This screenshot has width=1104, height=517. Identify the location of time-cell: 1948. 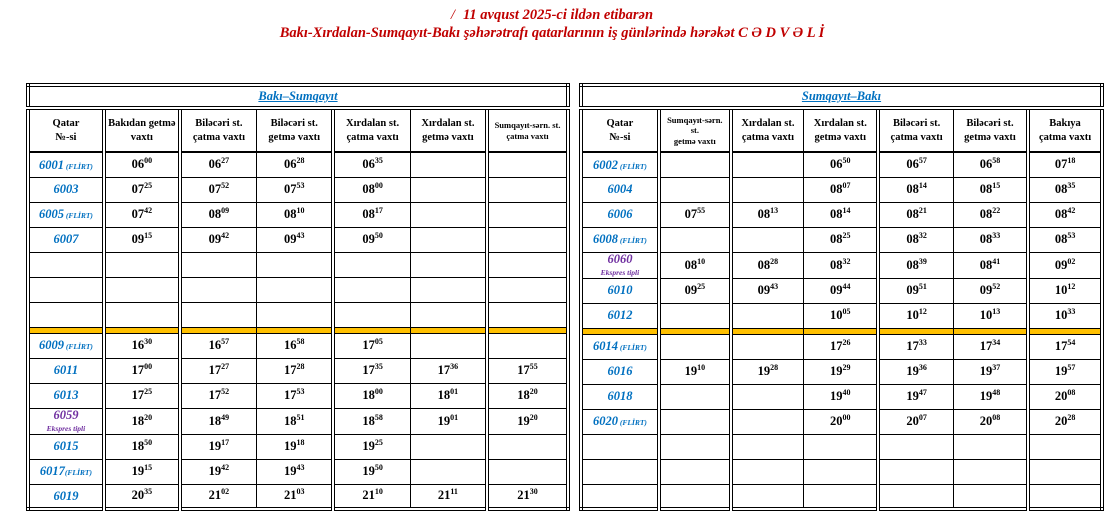
(990, 396).